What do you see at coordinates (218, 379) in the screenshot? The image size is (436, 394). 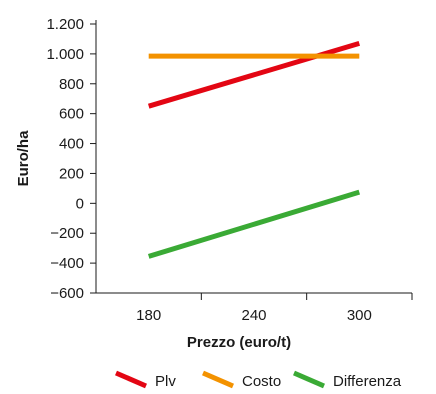 I see `legend-swatch-costo` at bounding box center [218, 379].